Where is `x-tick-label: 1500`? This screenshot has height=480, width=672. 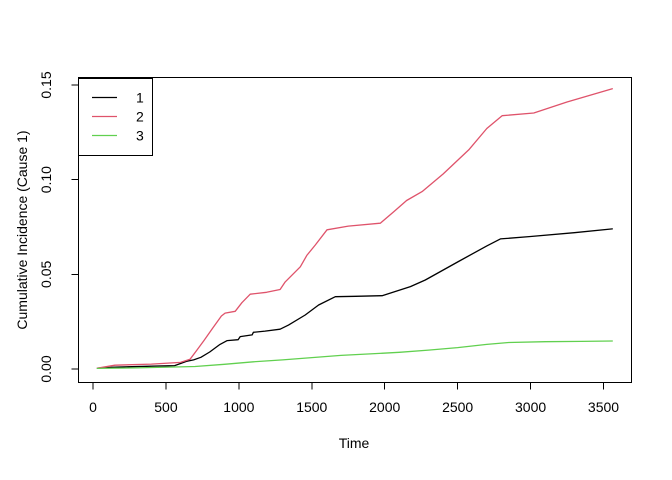 x-tick-label: 1500 is located at coordinates (311, 407).